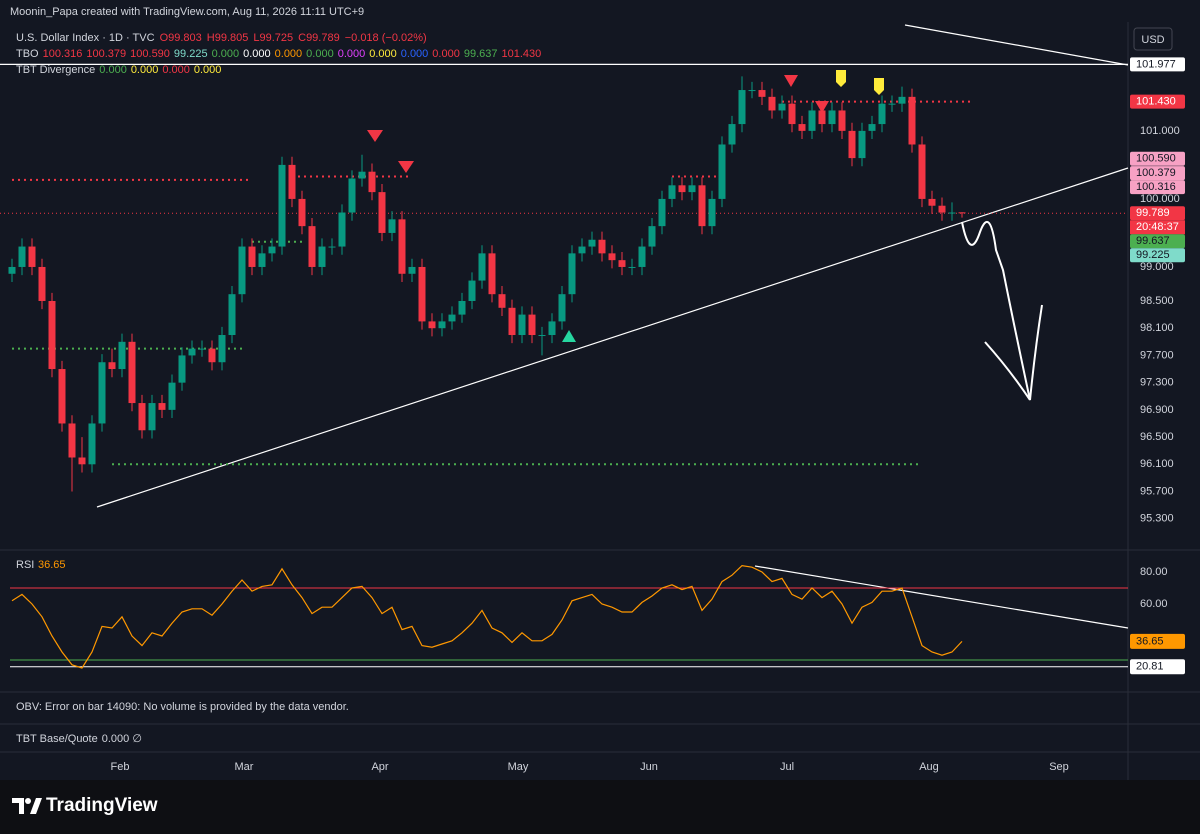 The width and height of the screenshot is (1200, 834). Describe the element at coordinates (1157, 328) in the screenshot. I see `y-tick-label: 98.100` at that location.